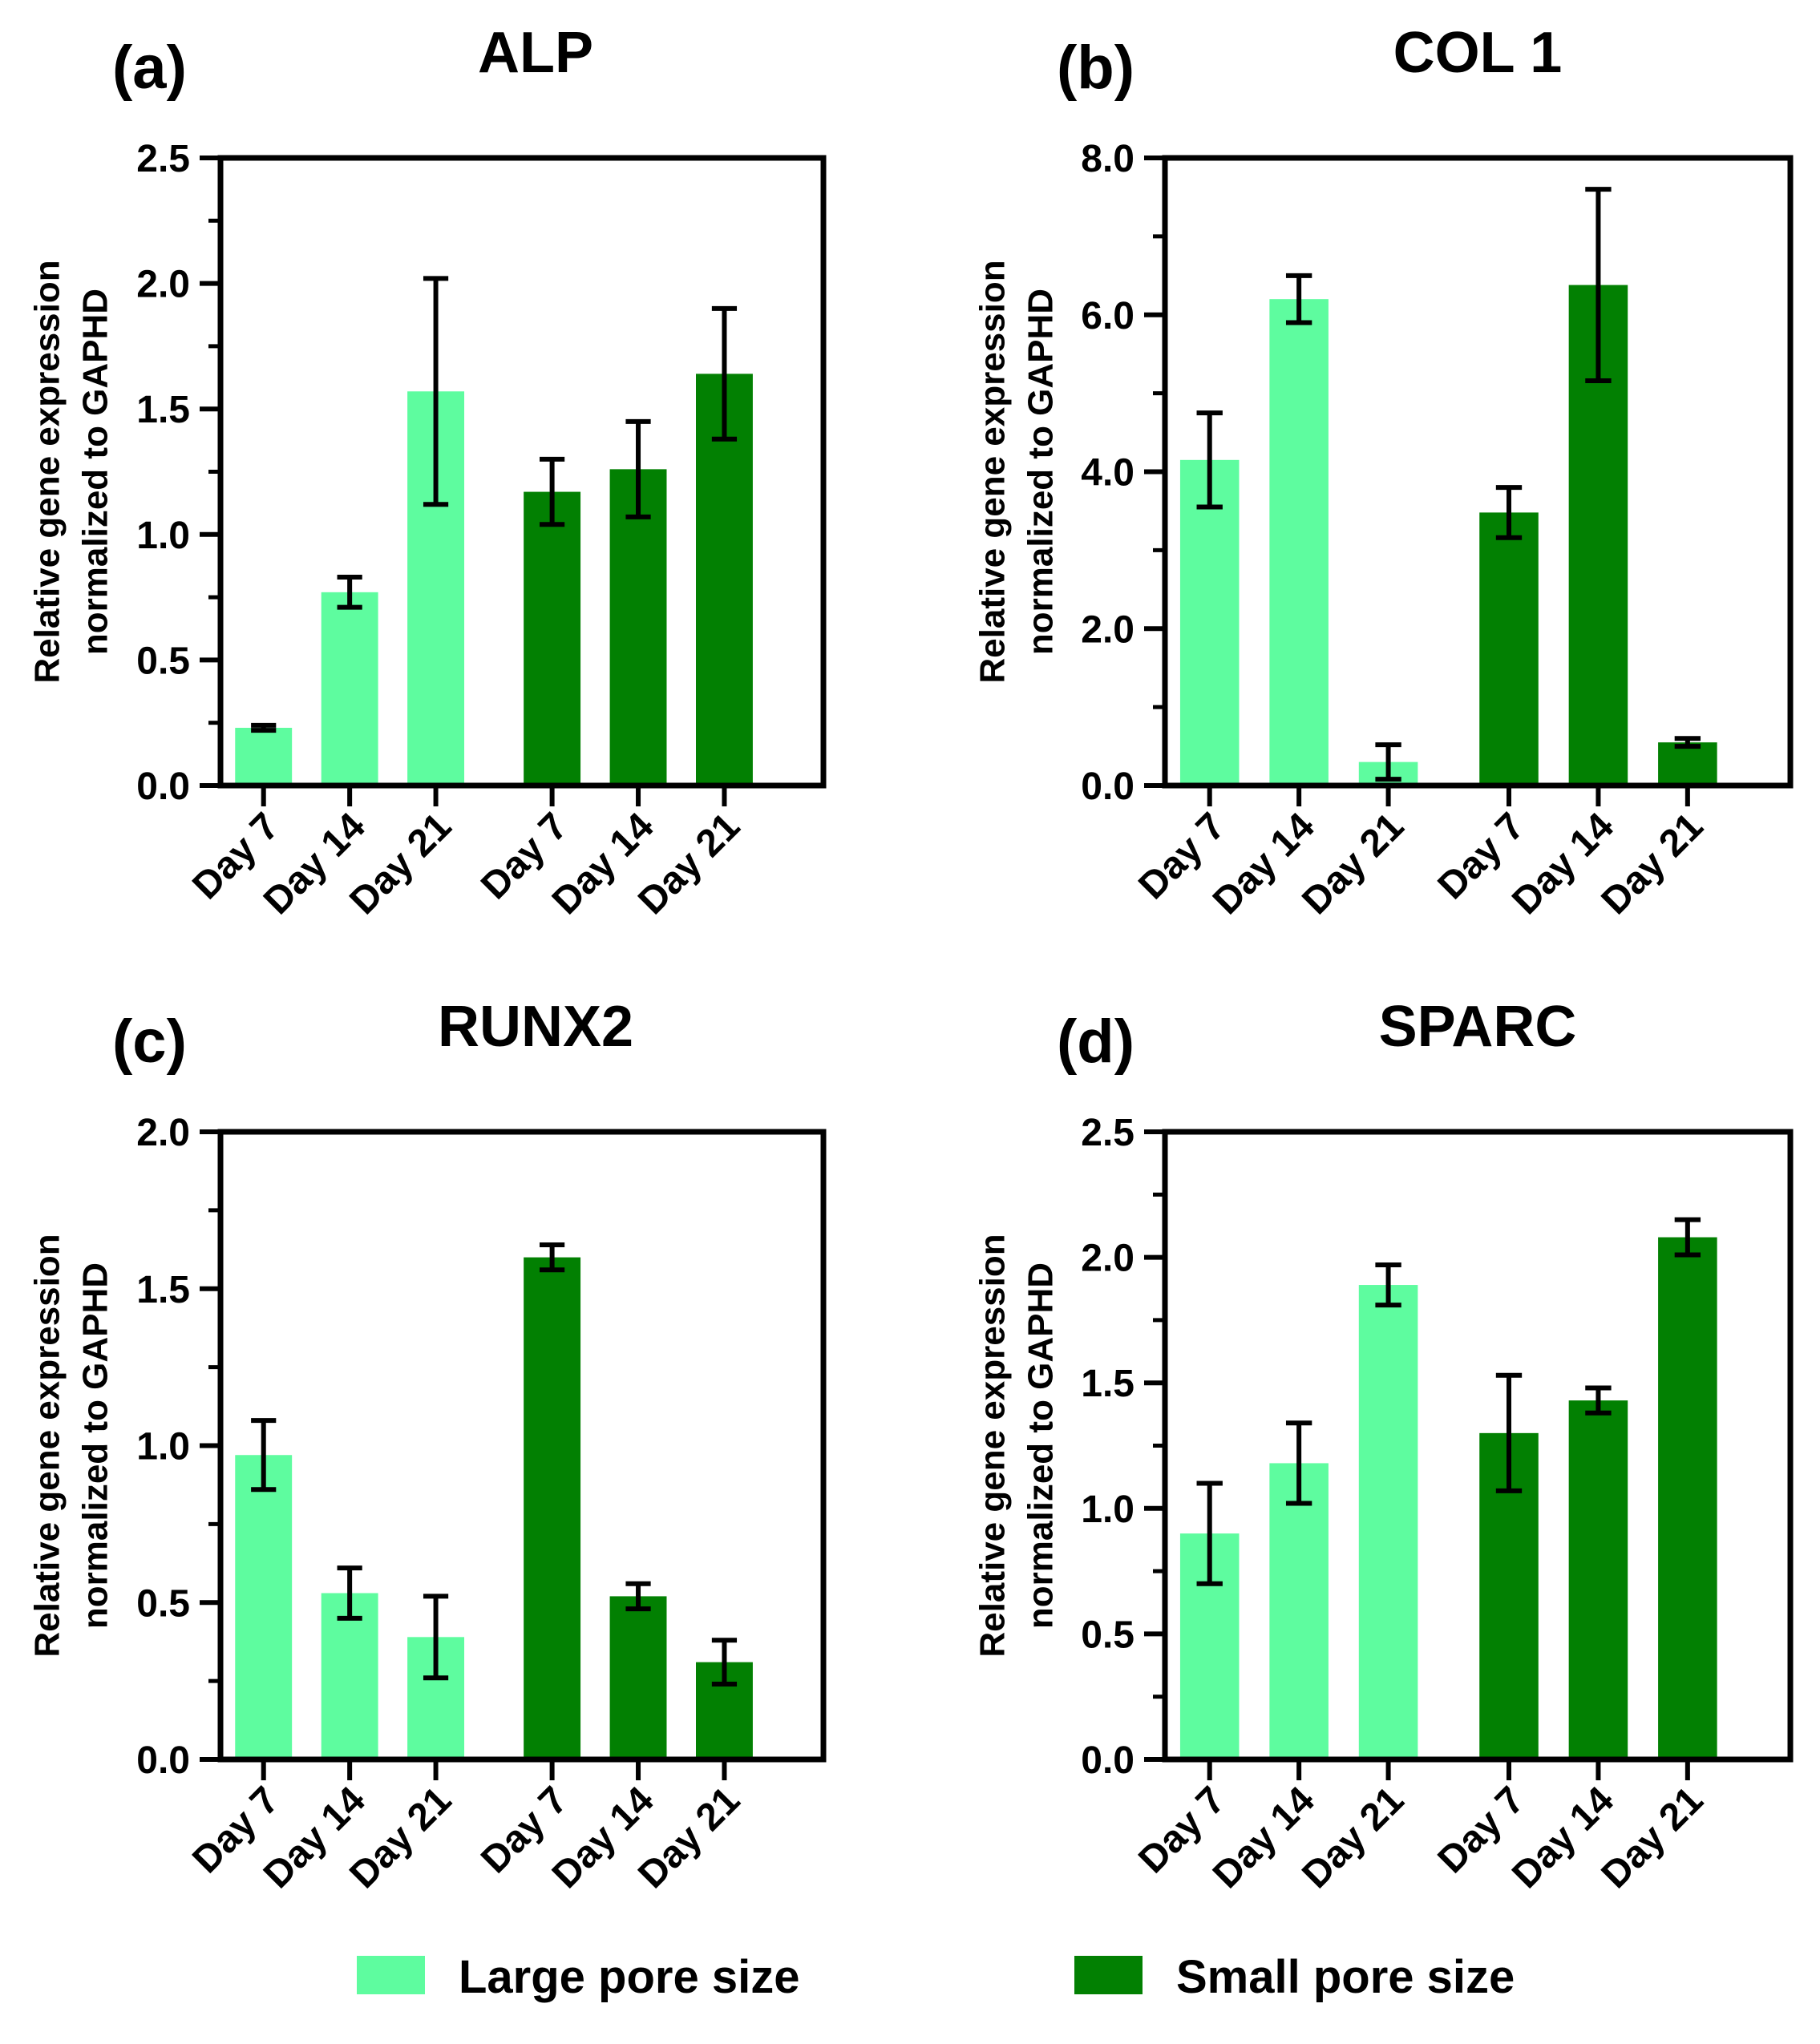 The width and height of the screenshot is (1820, 2044). What do you see at coordinates (1107, 473) in the screenshot?
I see `y-tick-label: 4.0` at bounding box center [1107, 473].